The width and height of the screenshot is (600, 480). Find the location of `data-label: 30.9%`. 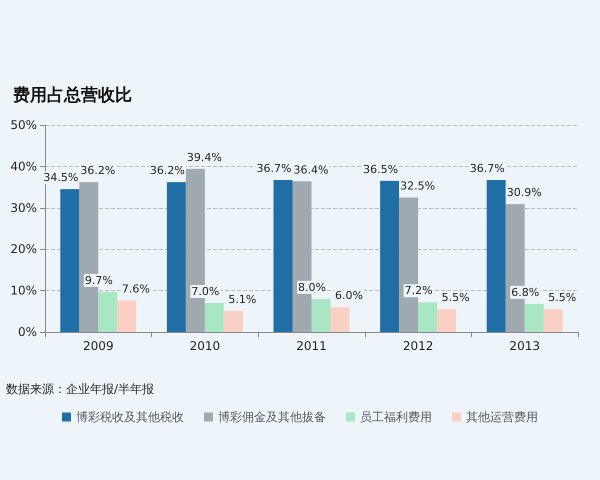

data-label: 30.9% is located at coordinates (524, 193).